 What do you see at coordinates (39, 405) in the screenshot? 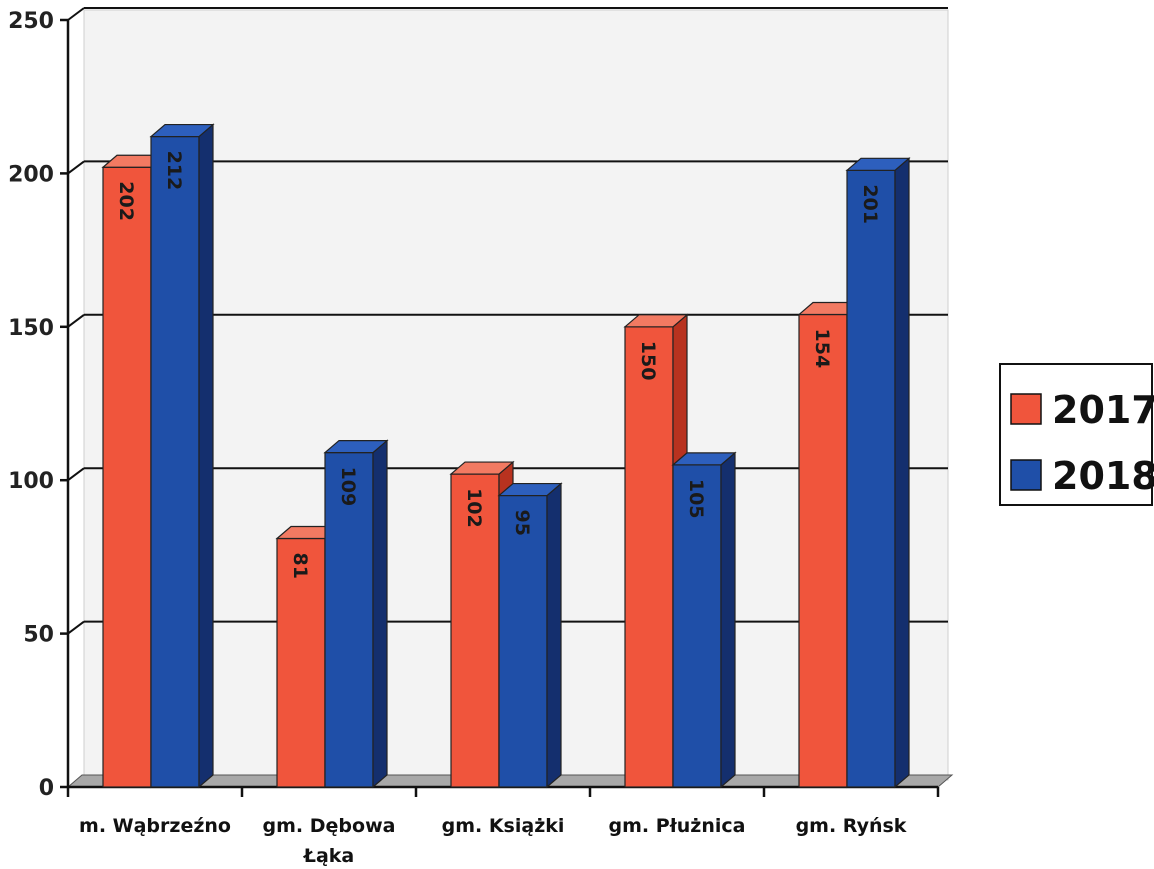
I see `y-axis: 0 50 100 150 200 250` at bounding box center [39, 405].